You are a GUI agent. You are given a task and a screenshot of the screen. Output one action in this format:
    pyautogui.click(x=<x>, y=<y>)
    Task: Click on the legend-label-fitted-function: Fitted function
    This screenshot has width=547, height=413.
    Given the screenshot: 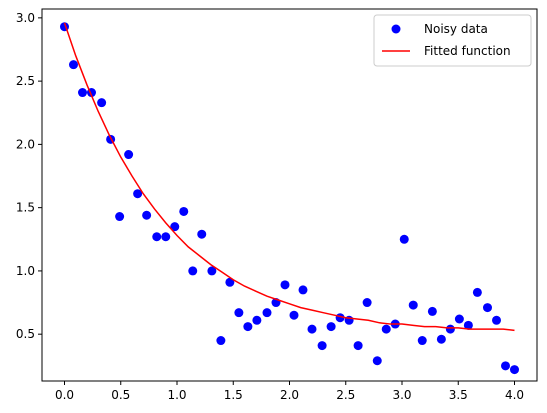 What is the action you would take?
    pyautogui.click(x=467, y=51)
    